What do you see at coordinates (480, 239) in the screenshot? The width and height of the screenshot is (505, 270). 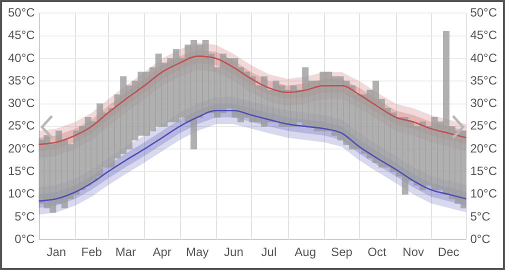 I see `y2-tick-label: 0°C` at bounding box center [480, 239].